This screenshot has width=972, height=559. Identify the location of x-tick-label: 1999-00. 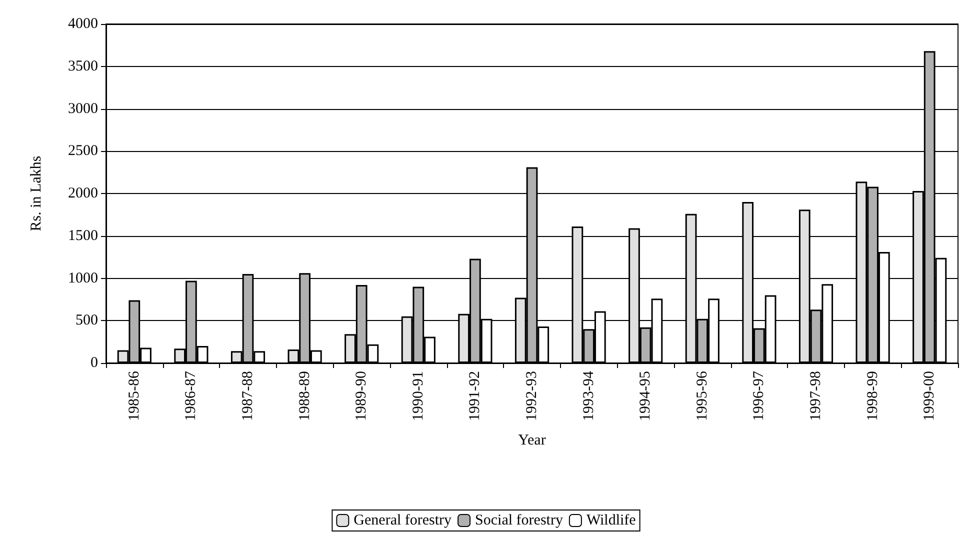
(930, 396).